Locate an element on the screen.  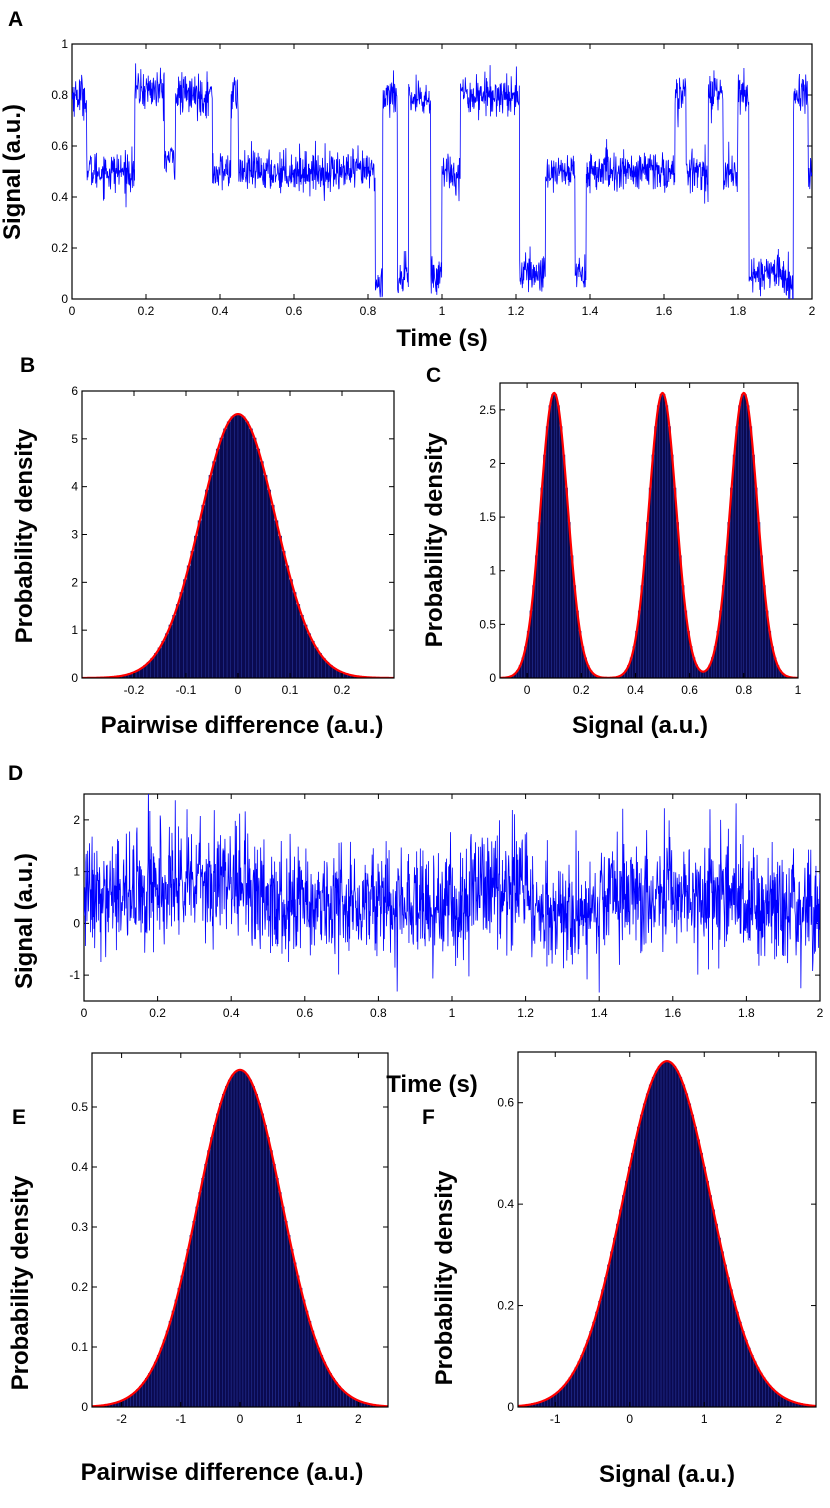
panel-a-xtick-label: 1.2 is located at coordinates (516, 311).